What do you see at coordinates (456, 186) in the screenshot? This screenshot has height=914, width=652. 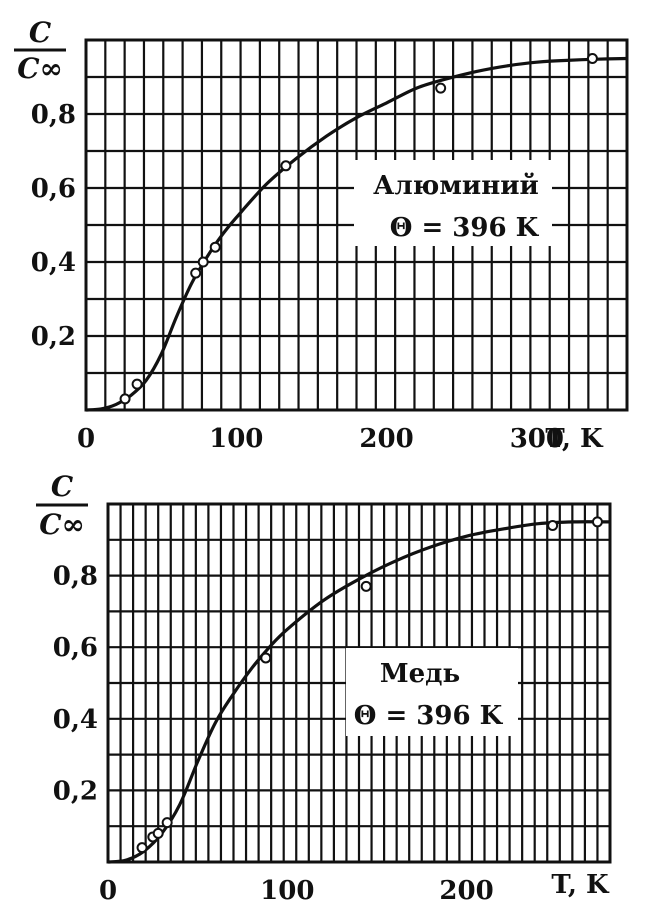 I see `annotation-material: Алюминий` at bounding box center [456, 186].